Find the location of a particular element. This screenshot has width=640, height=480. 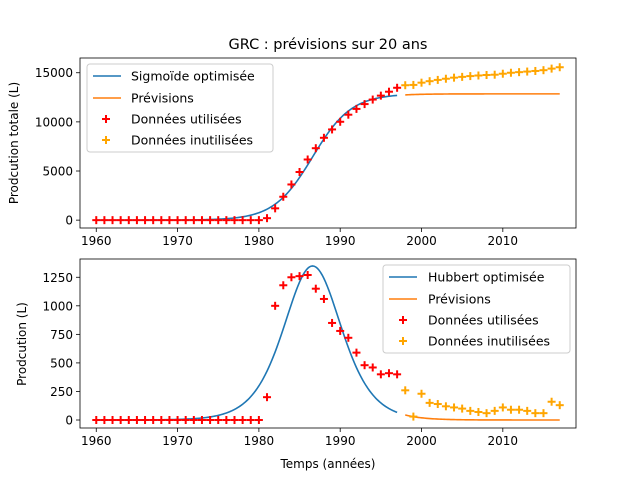

legend-label-used-bottom: Données utilisées is located at coordinates (483, 320).